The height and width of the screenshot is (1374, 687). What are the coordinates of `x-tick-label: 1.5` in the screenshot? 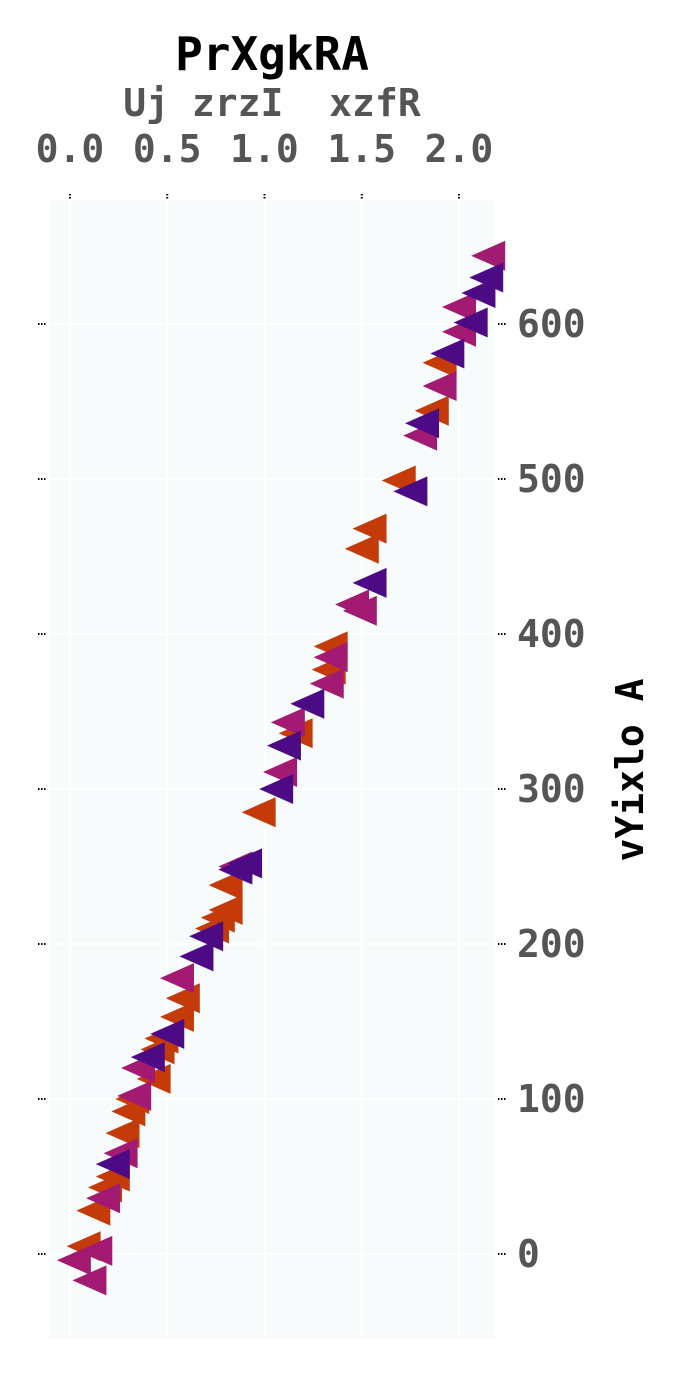 It's located at (361, 149).